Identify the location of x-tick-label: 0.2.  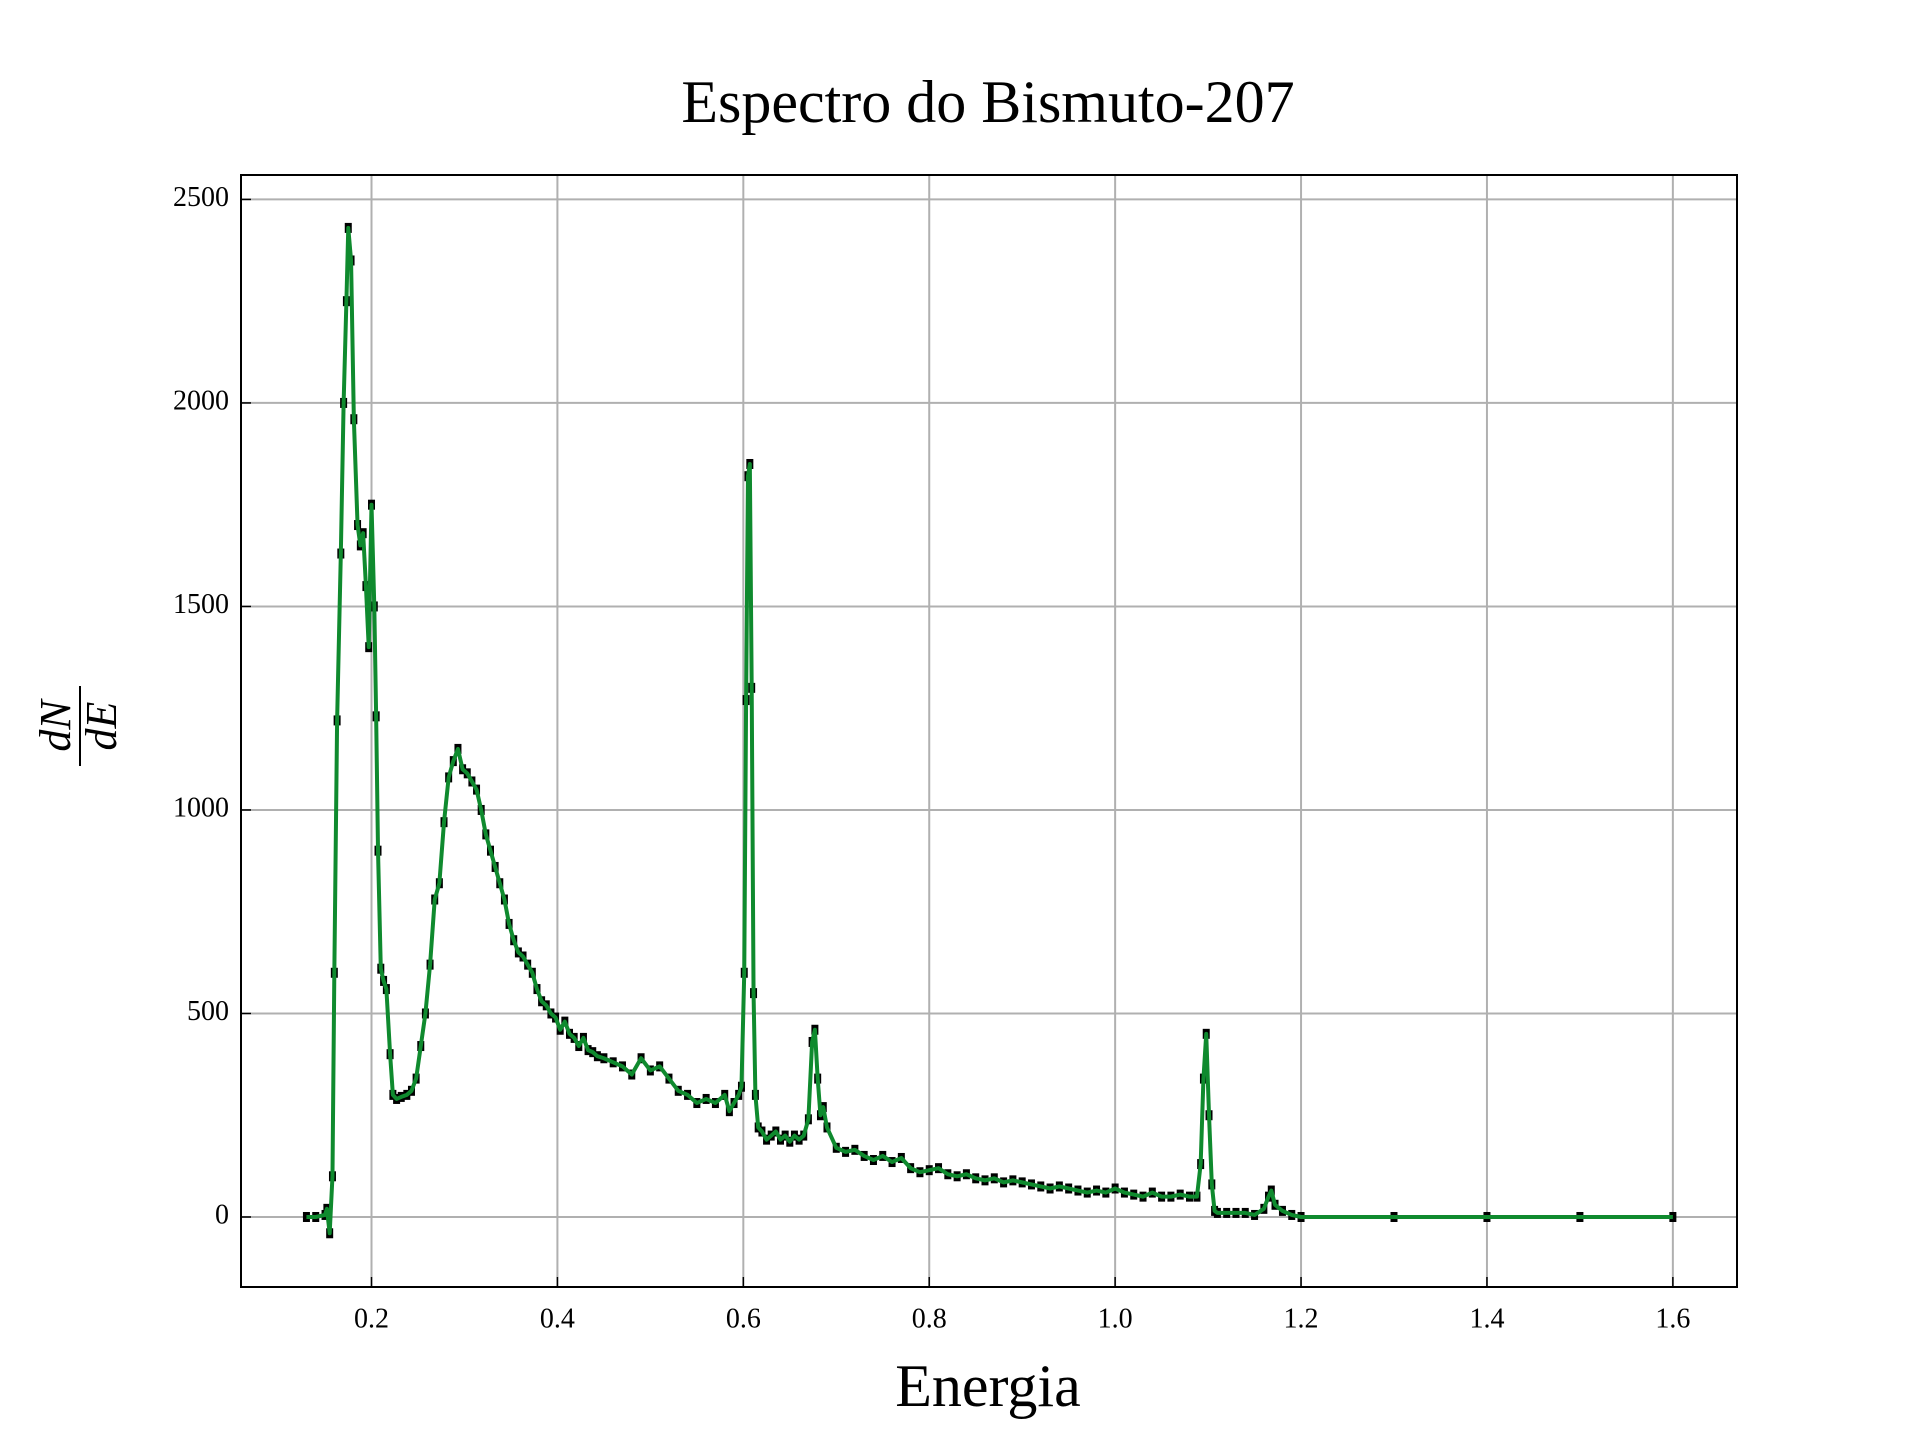
(371, 1318).